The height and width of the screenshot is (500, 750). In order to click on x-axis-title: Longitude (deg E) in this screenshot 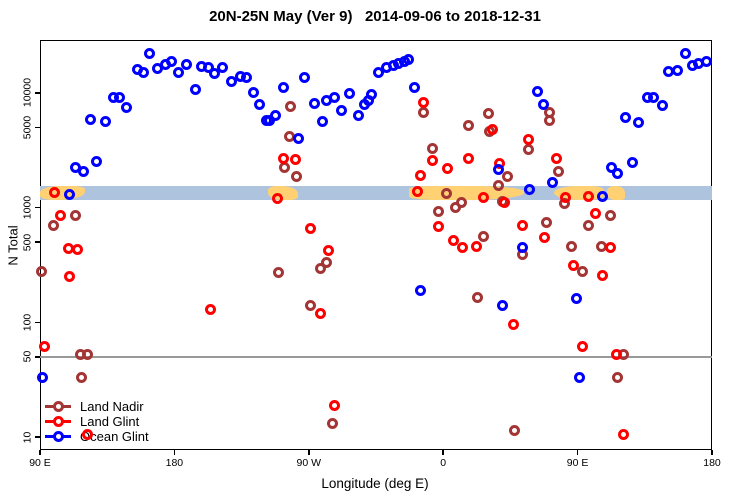, I will do `click(375, 483)`.